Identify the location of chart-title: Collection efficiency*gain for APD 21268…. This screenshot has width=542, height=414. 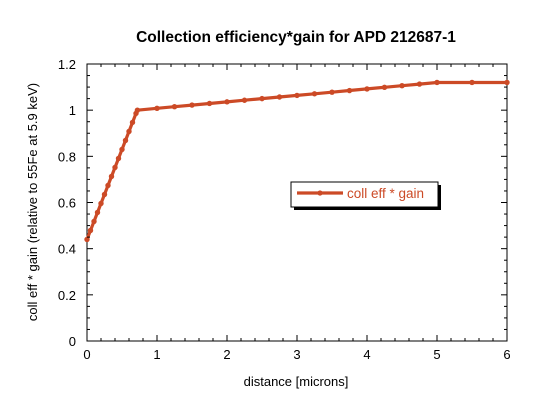
(296, 37).